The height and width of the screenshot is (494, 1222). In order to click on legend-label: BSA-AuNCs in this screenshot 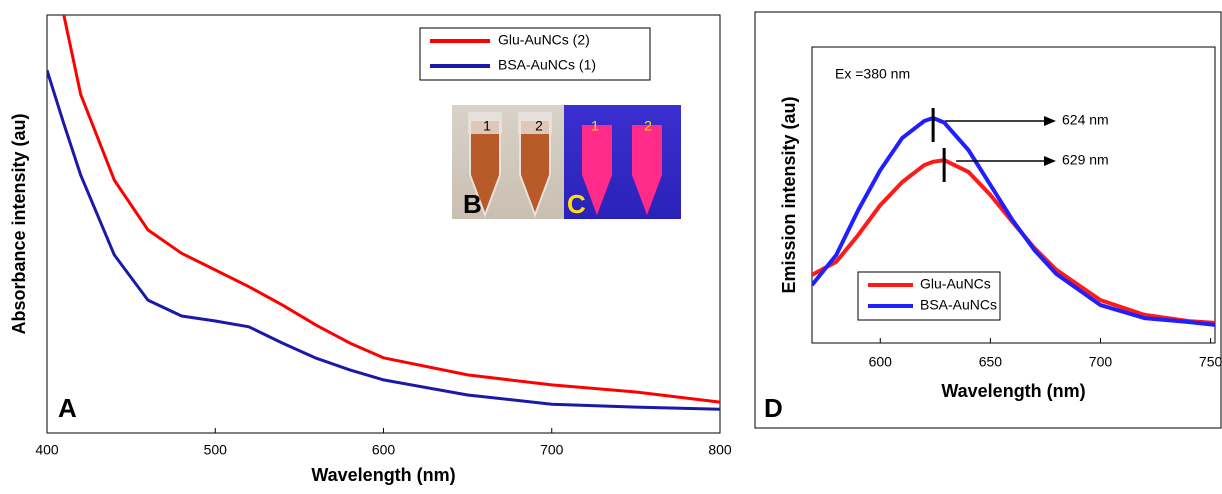, I will do `click(958, 305)`.